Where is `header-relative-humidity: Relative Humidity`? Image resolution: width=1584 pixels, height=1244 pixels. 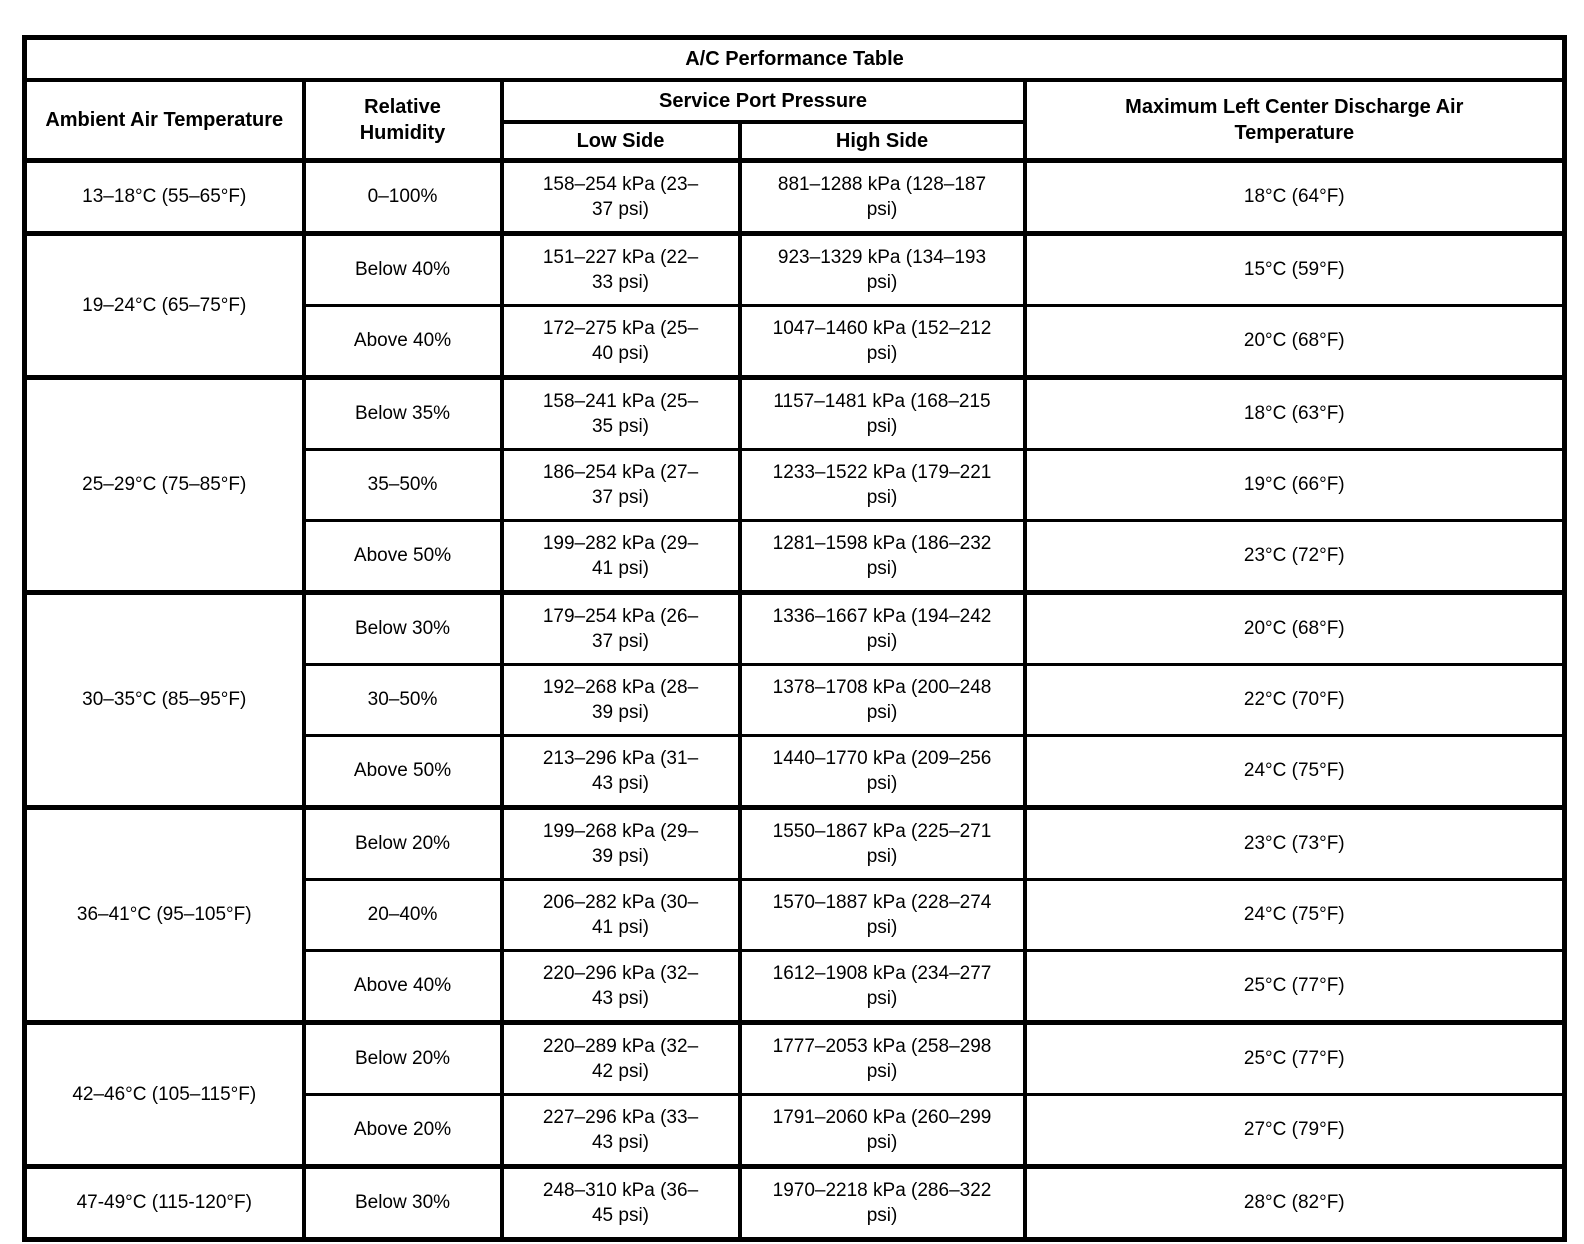 header-relative-humidity: Relative Humidity is located at coordinates (402, 120).